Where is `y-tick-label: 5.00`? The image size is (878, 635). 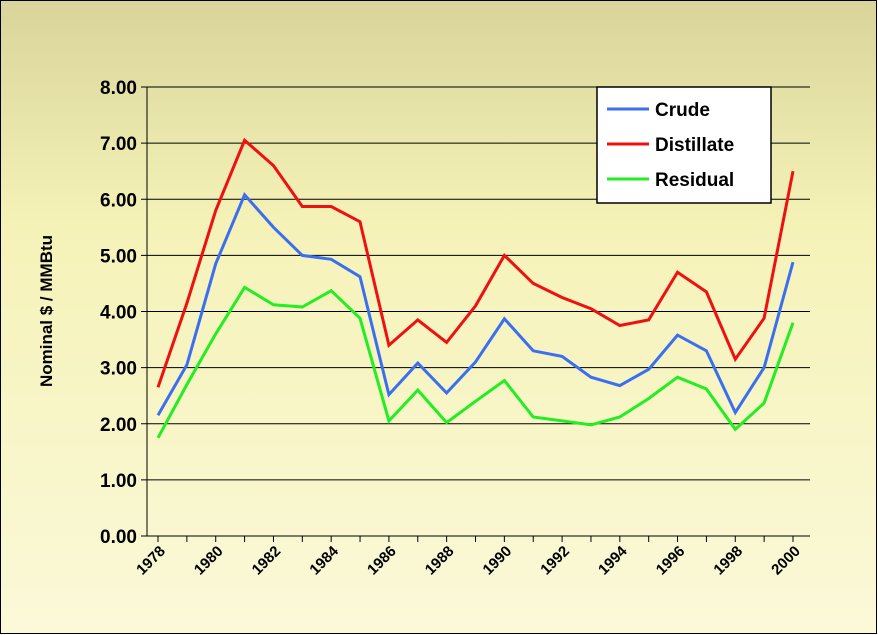
y-tick-label: 5.00 is located at coordinates (118, 256).